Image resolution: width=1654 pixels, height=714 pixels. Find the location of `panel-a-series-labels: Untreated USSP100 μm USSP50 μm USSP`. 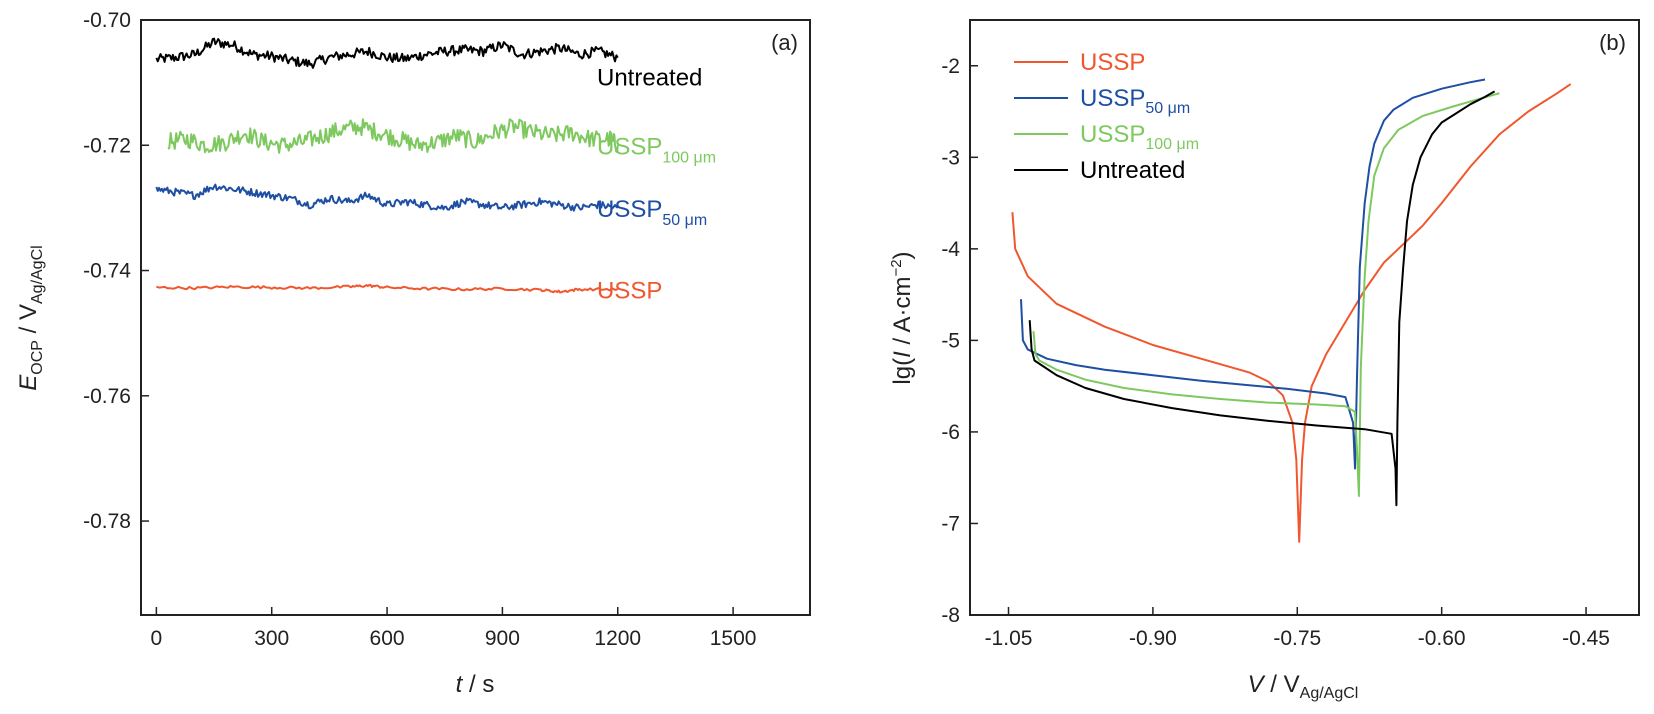

panel-a-series-labels: Untreated USSP100 μm USSP50 μm USSP is located at coordinates (656, 185).